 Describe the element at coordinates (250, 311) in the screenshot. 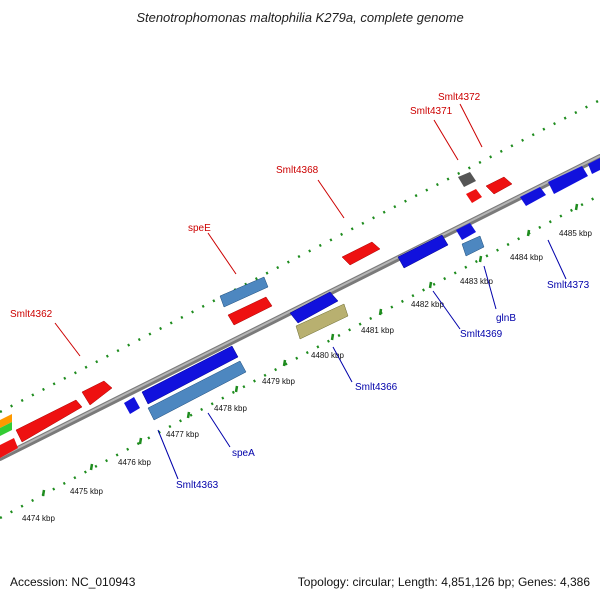

I see `gene-spee` at that location.